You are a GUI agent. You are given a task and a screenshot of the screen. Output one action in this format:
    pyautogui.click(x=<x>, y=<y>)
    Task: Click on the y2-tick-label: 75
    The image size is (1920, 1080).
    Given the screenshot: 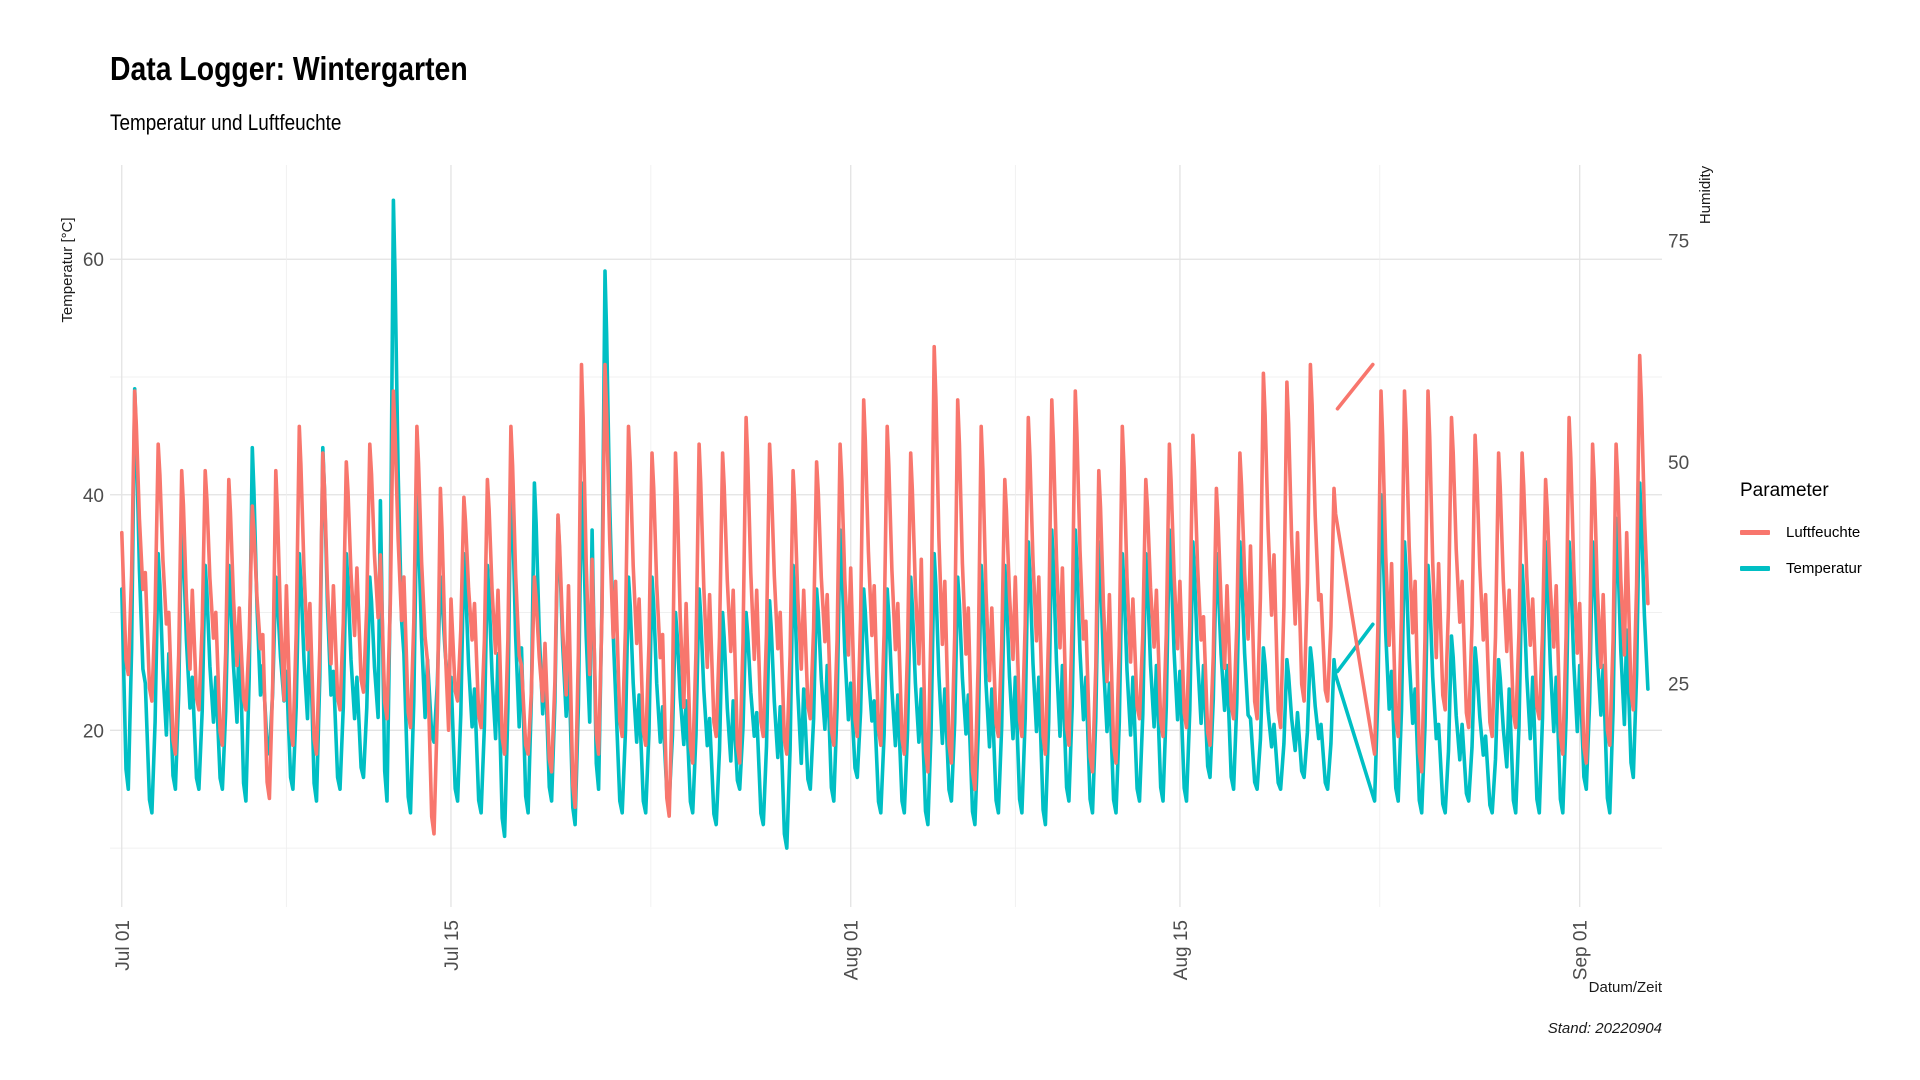 What is the action you would take?
    pyautogui.click(x=1678, y=241)
    